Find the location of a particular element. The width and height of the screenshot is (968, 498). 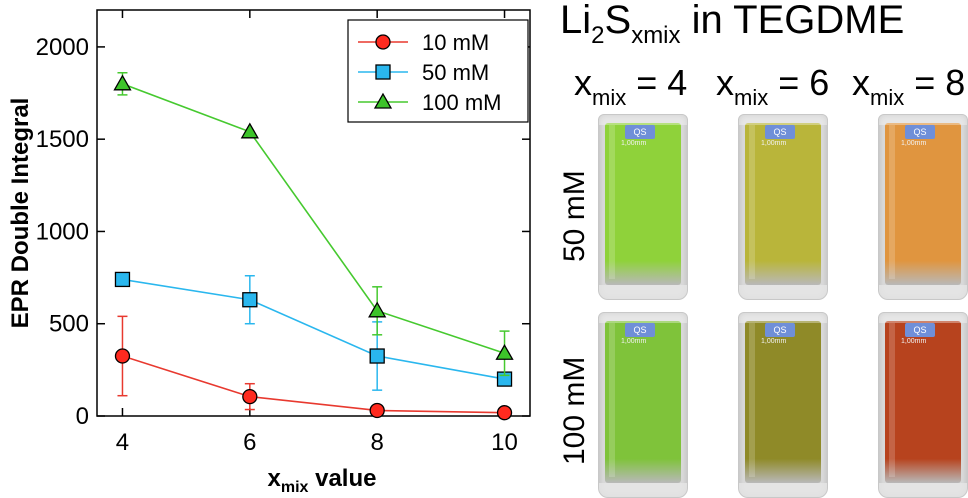

title-sub-xmix: xmix is located at coordinates (656, 35).